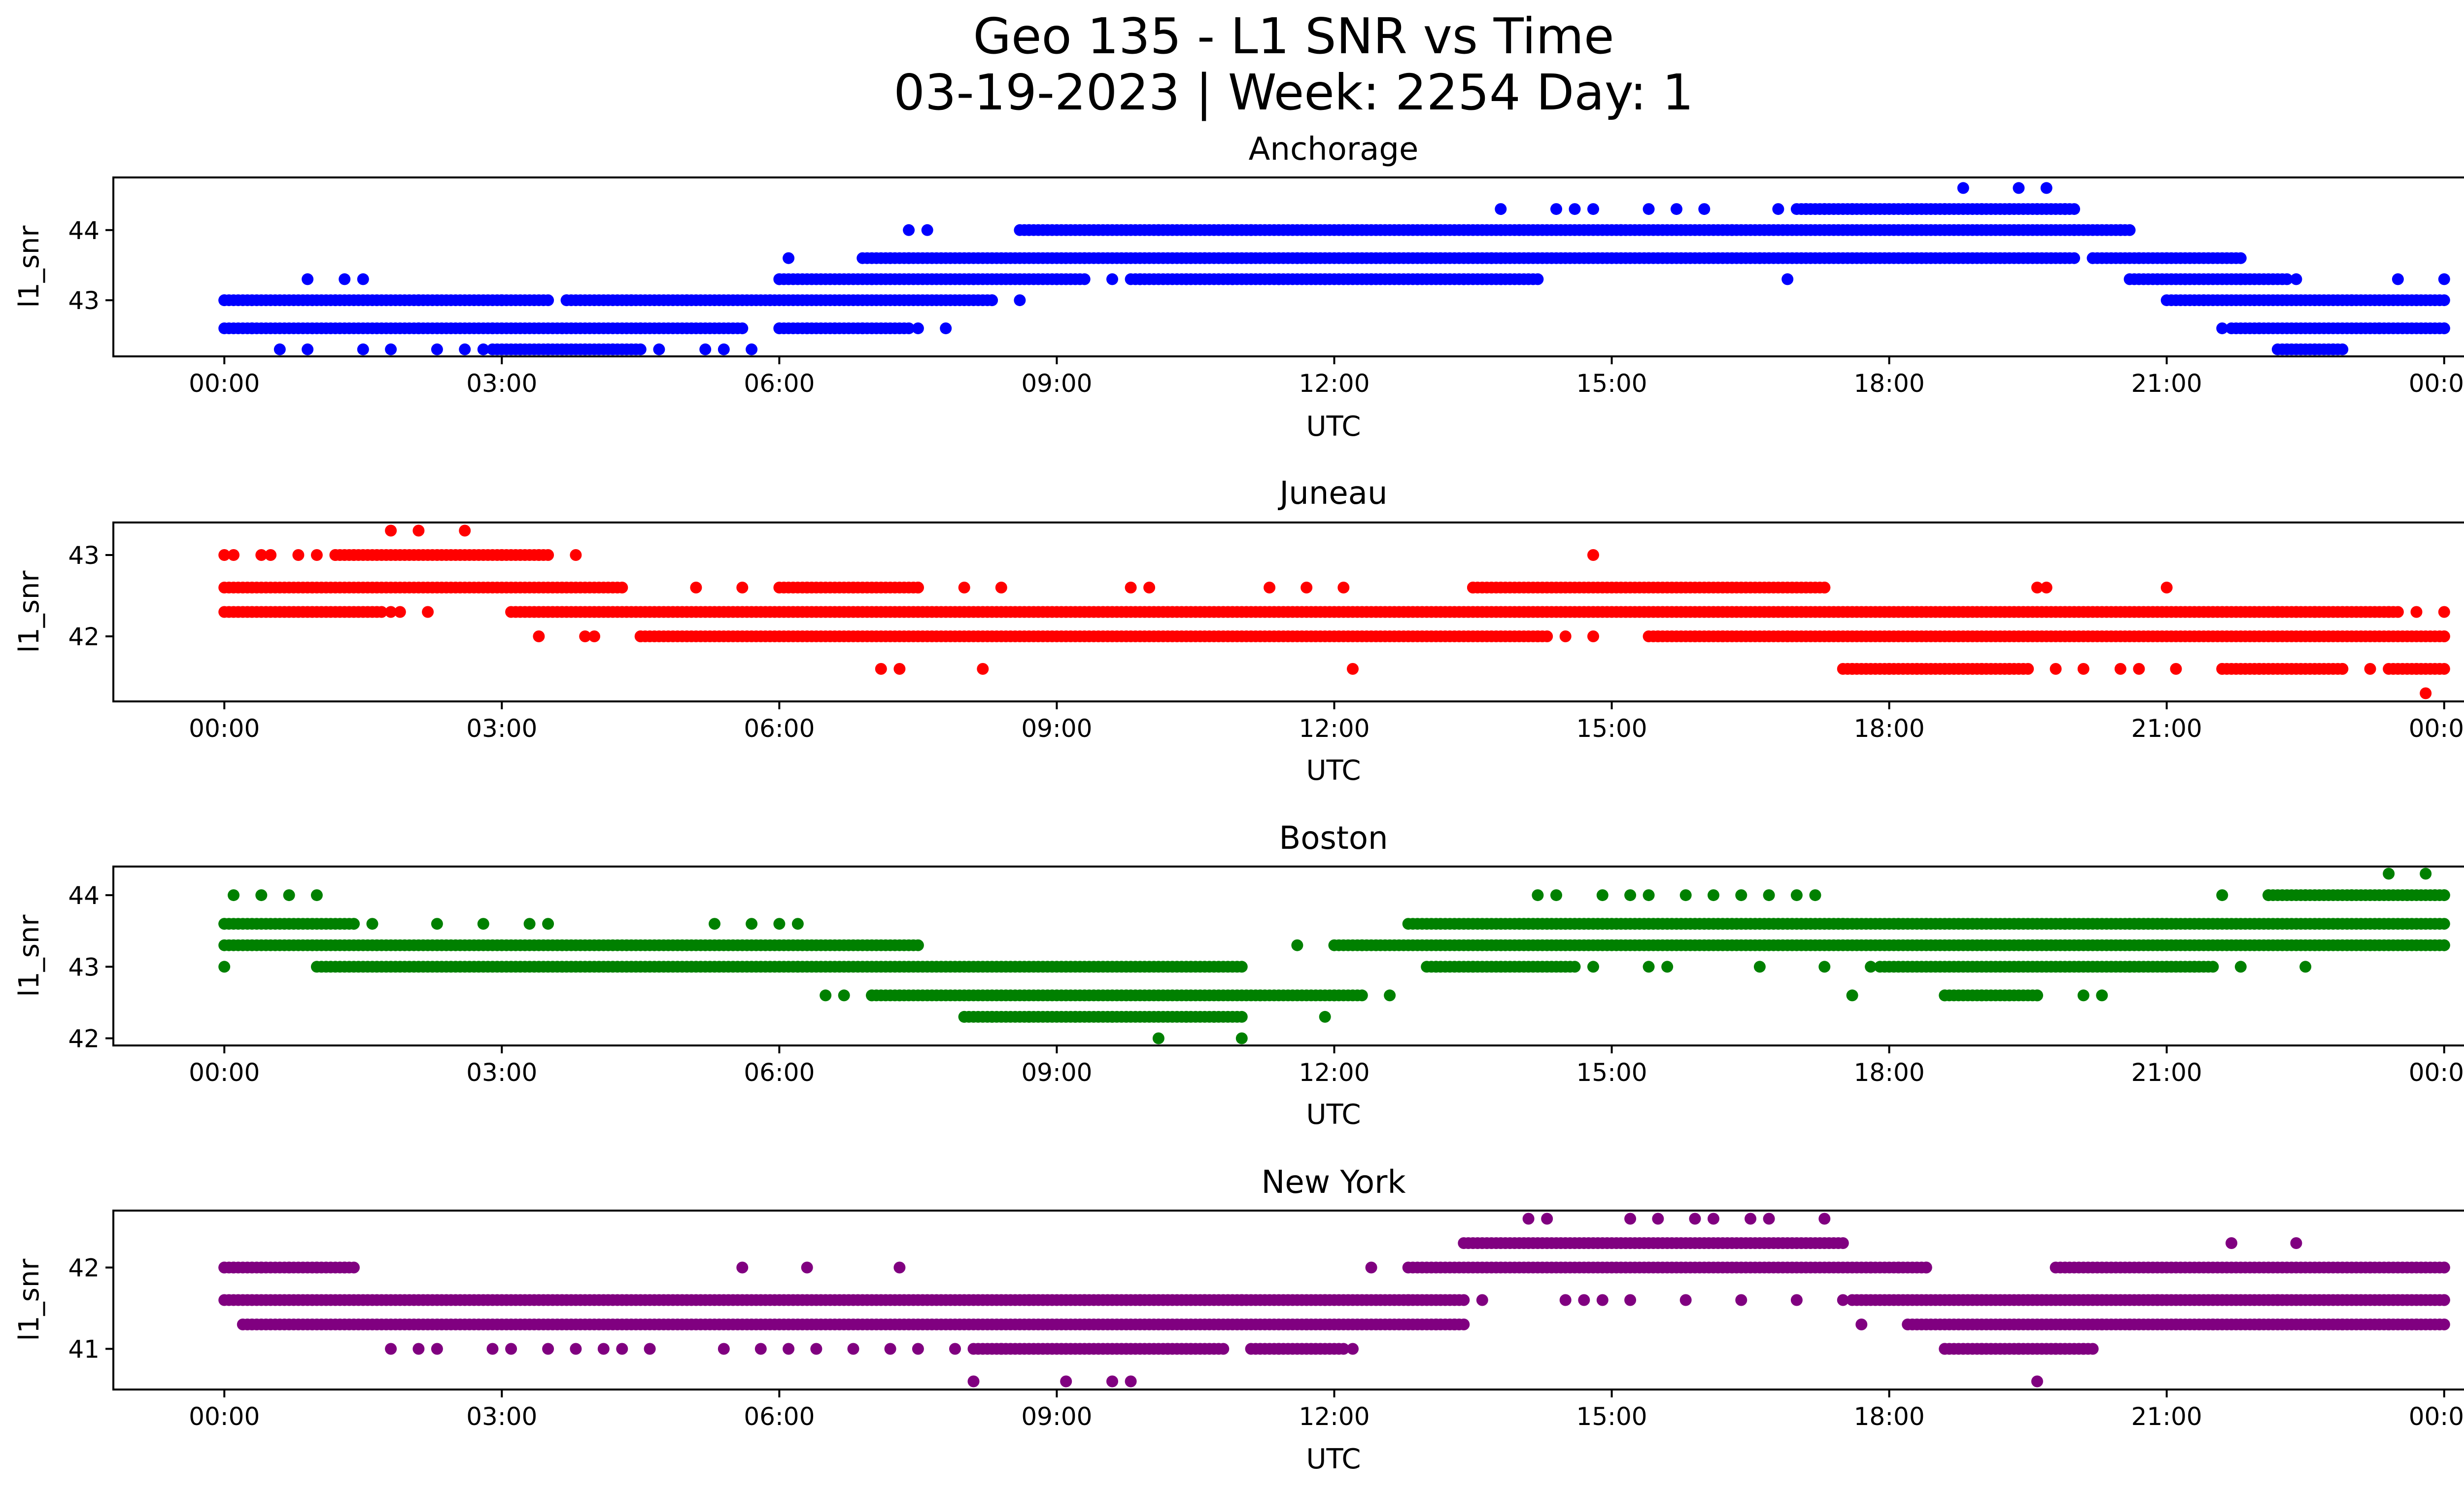 This screenshot has width=2464, height=1495. What do you see at coordinates (779, 728) in the screenshot?
I see `x-tick-label: 06:00` at bounding box center [779, 728].